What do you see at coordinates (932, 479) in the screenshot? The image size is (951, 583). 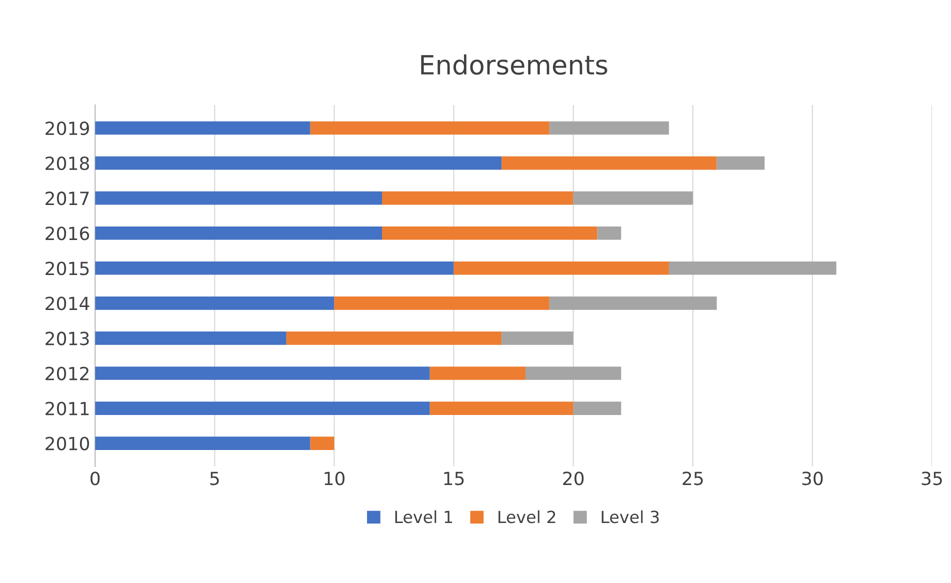 I see `x-tick-label: 35` at bounding box center [932, 479].